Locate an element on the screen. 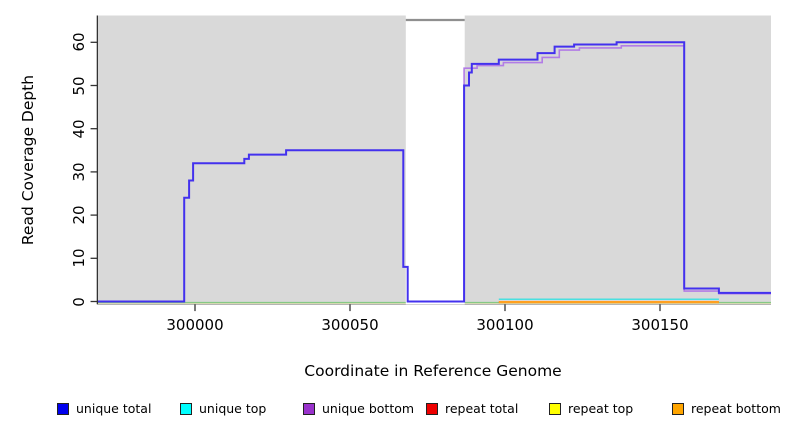 This screenshot has width=792, height=432. legend-item: unique top is located at coordinates (241, 409).